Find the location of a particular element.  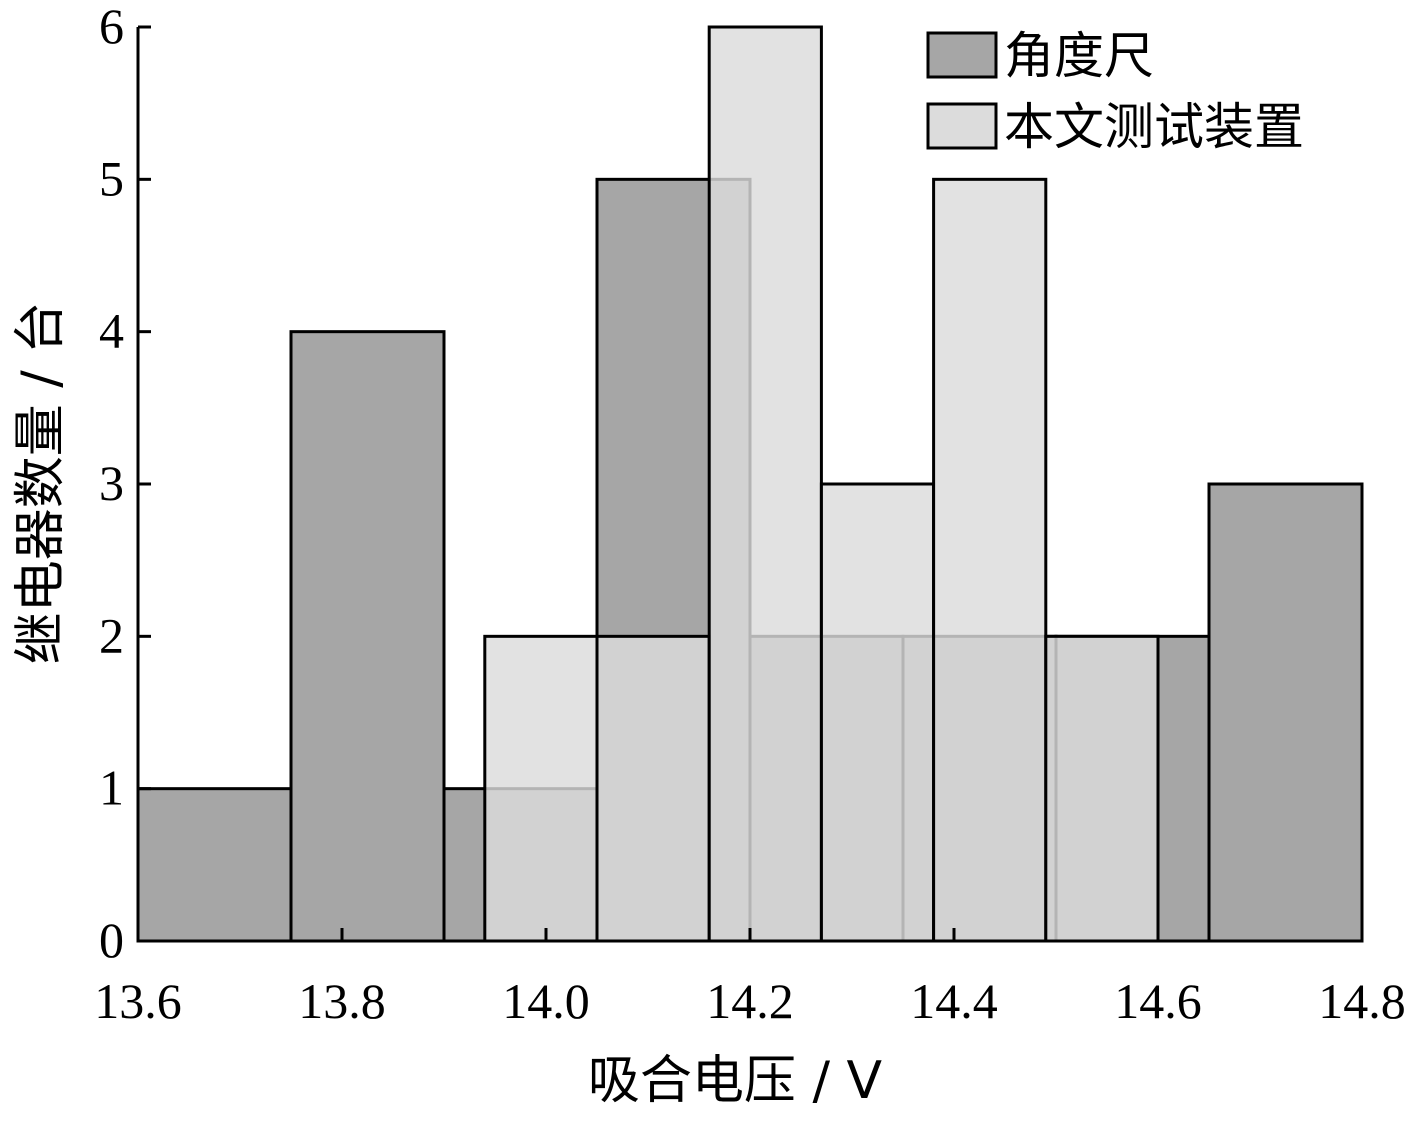

y-tick-label: 6 is located at coordinates (111, 27).